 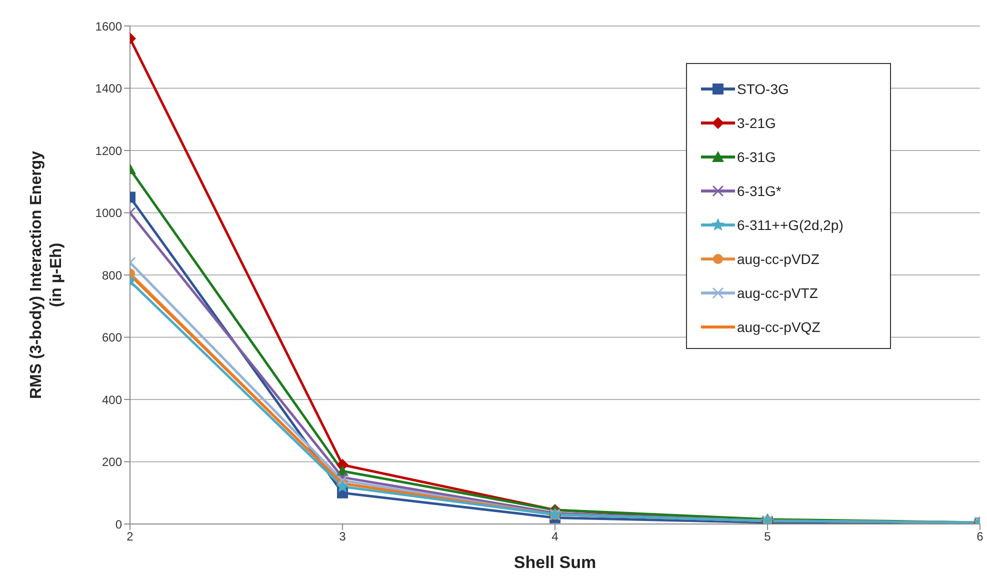 I want to click on x-tick-label: 3, so click(x=342, y=537).